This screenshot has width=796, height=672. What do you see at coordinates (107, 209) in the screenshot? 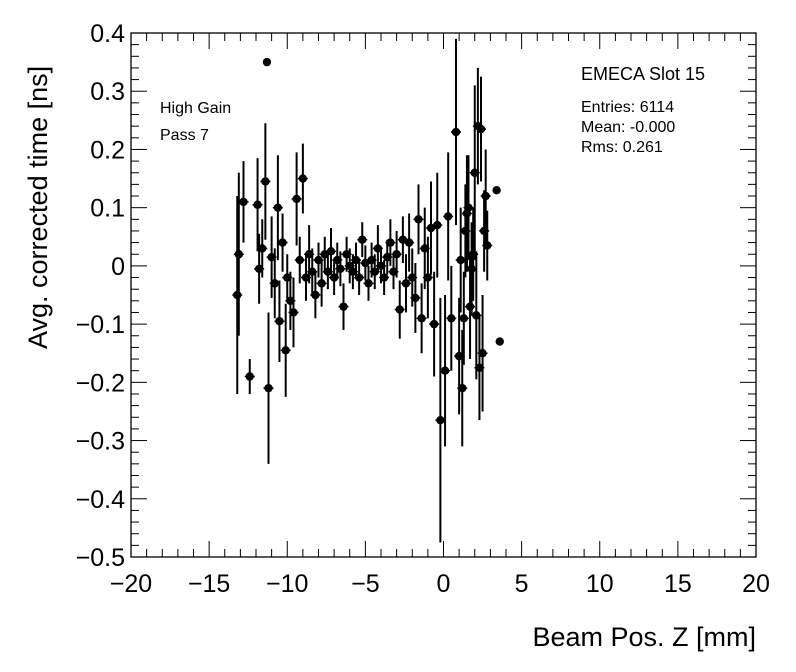
I see `y-tick-label: 0.1` at bounding box center [107, 209].